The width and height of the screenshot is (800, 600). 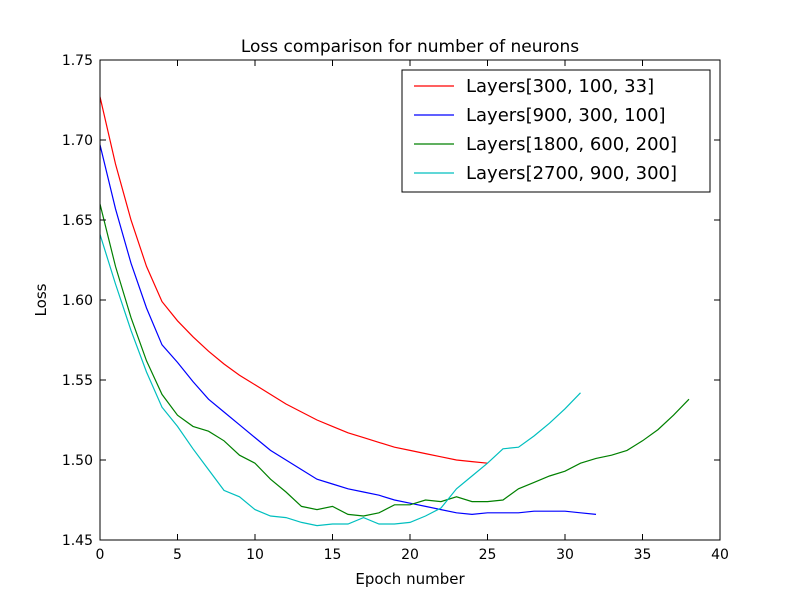 I want to click on y-tick-label: 1.50, so click(x=77, y=461).